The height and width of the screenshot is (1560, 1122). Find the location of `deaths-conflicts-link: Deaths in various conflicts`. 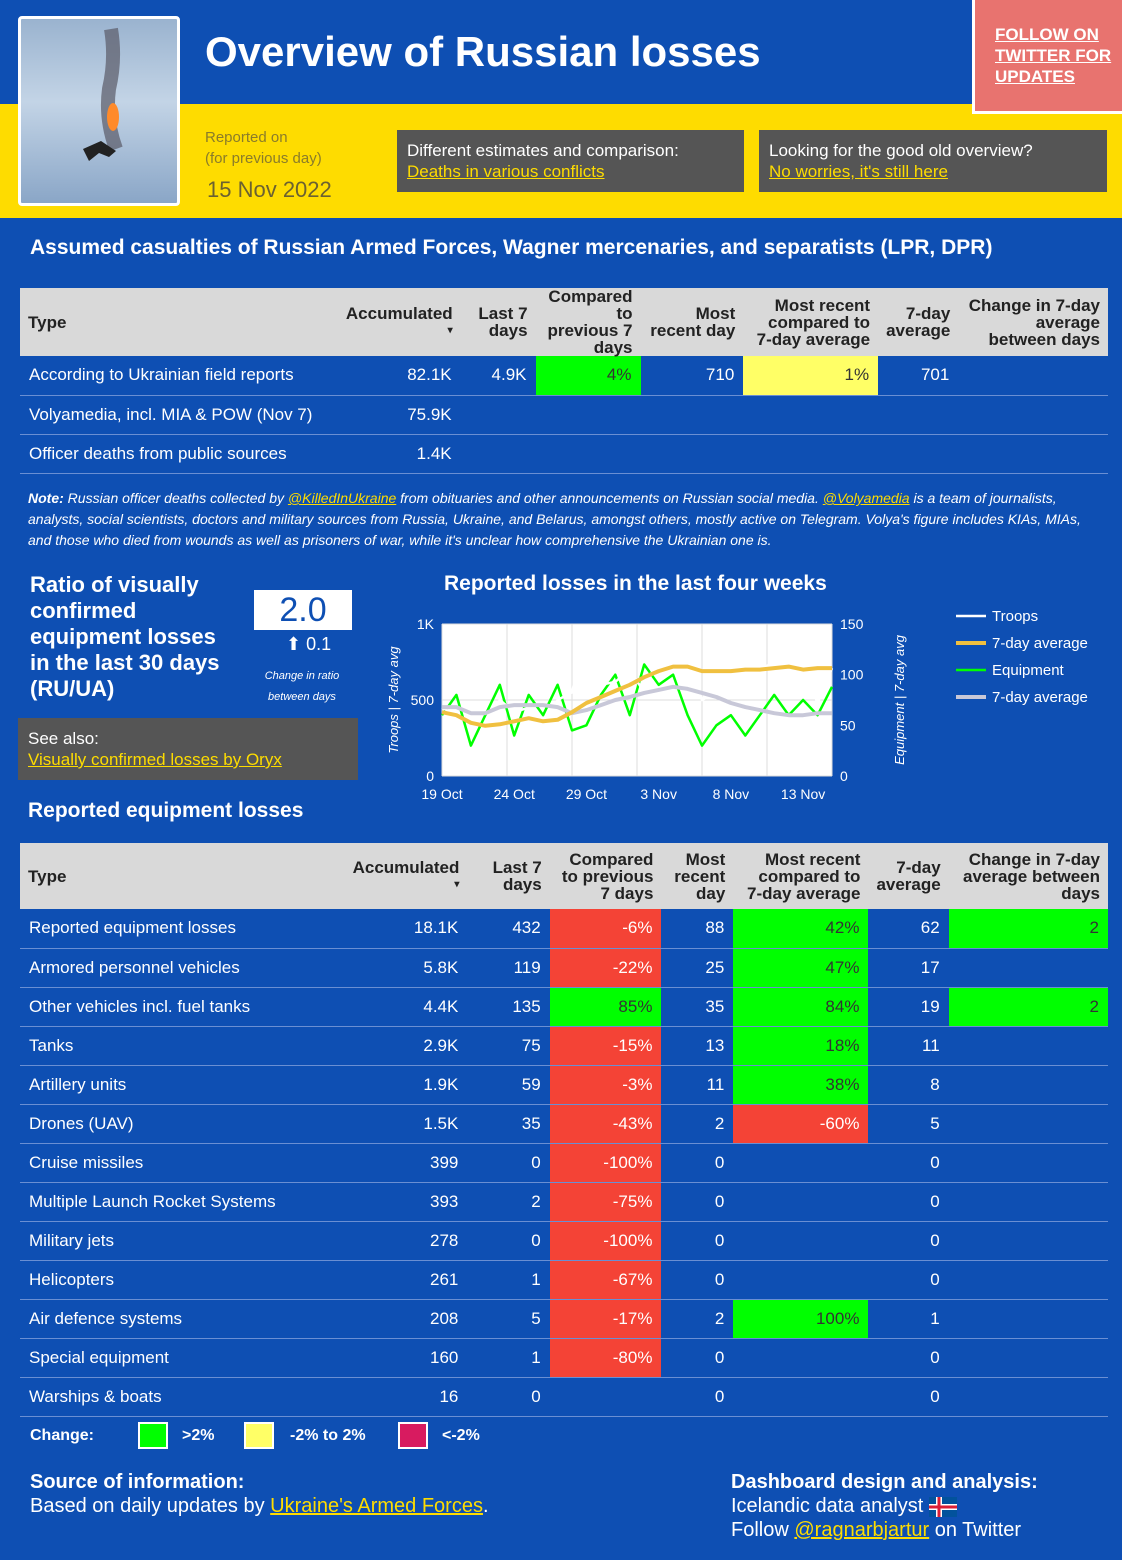

deaths-conflicts-link: Deaths in various conflicts is located at coordinates (506, 171).